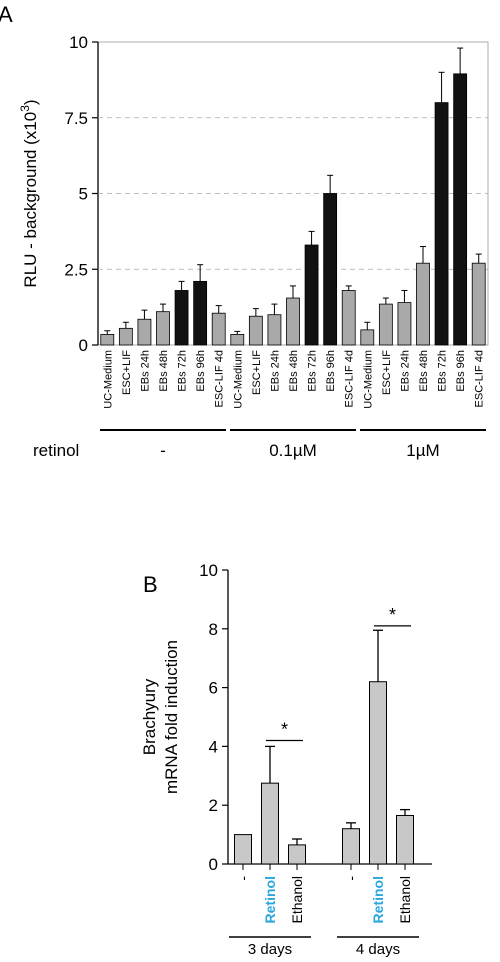  I want to click on y-axis-label: RLU - background (x103), so click(29, 193).